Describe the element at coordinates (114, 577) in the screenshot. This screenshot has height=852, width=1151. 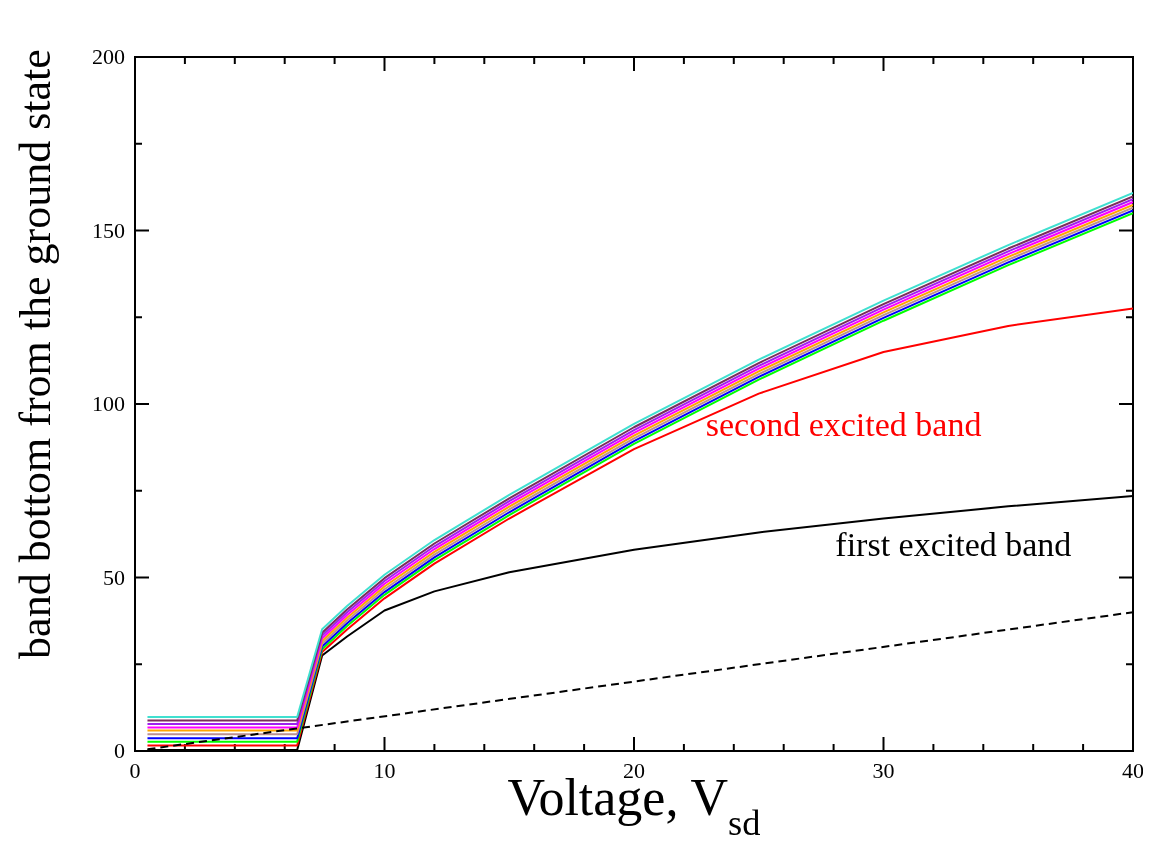
I see `y-tick-label: 50` at that location.